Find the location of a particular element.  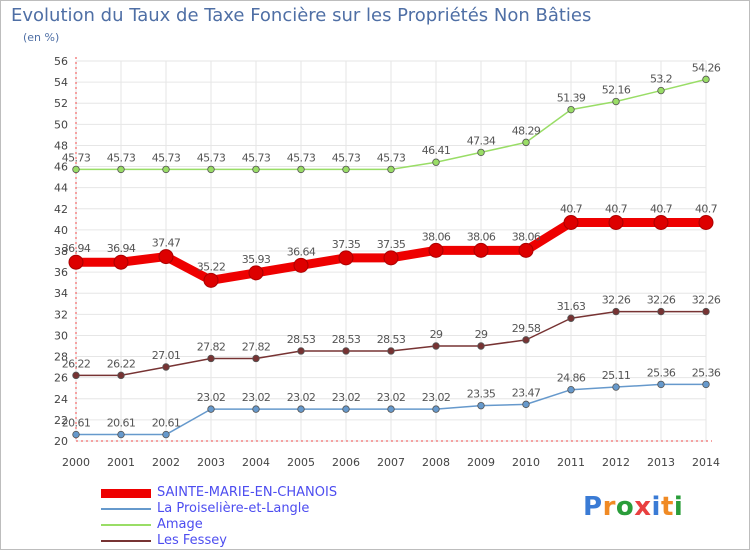

logo-letter: P is located at coordinates (593, 507).